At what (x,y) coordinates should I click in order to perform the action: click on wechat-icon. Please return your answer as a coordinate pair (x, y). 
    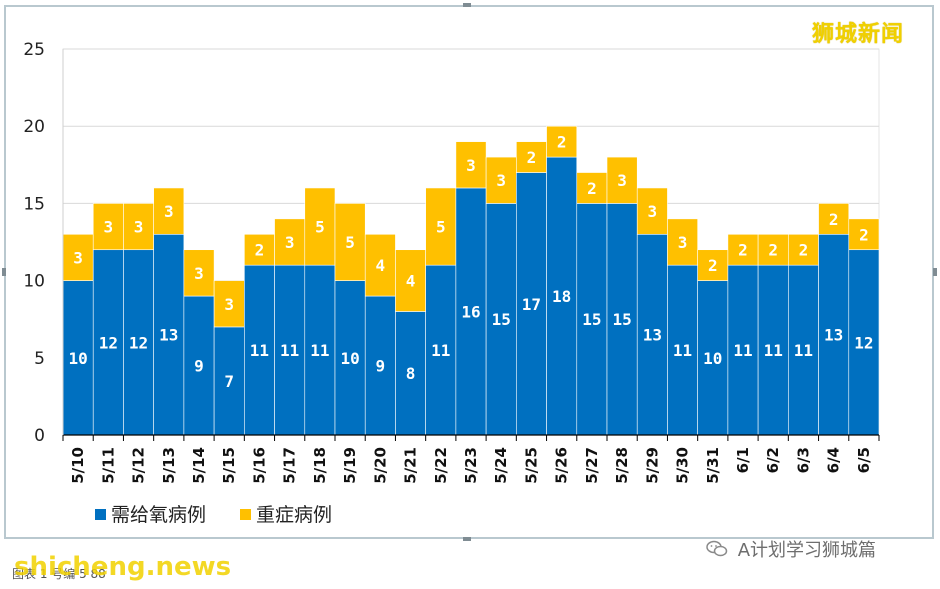
    Looking at the image, I should click on (717, 551).